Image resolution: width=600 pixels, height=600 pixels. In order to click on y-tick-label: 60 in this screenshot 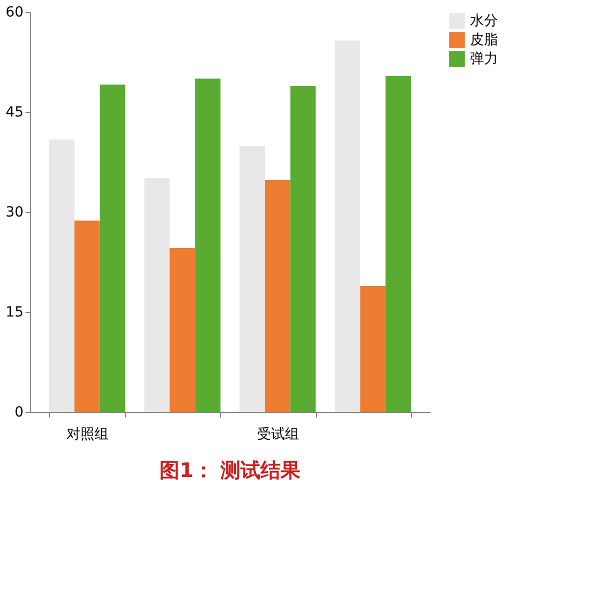, I will do `click(15, 12)`.